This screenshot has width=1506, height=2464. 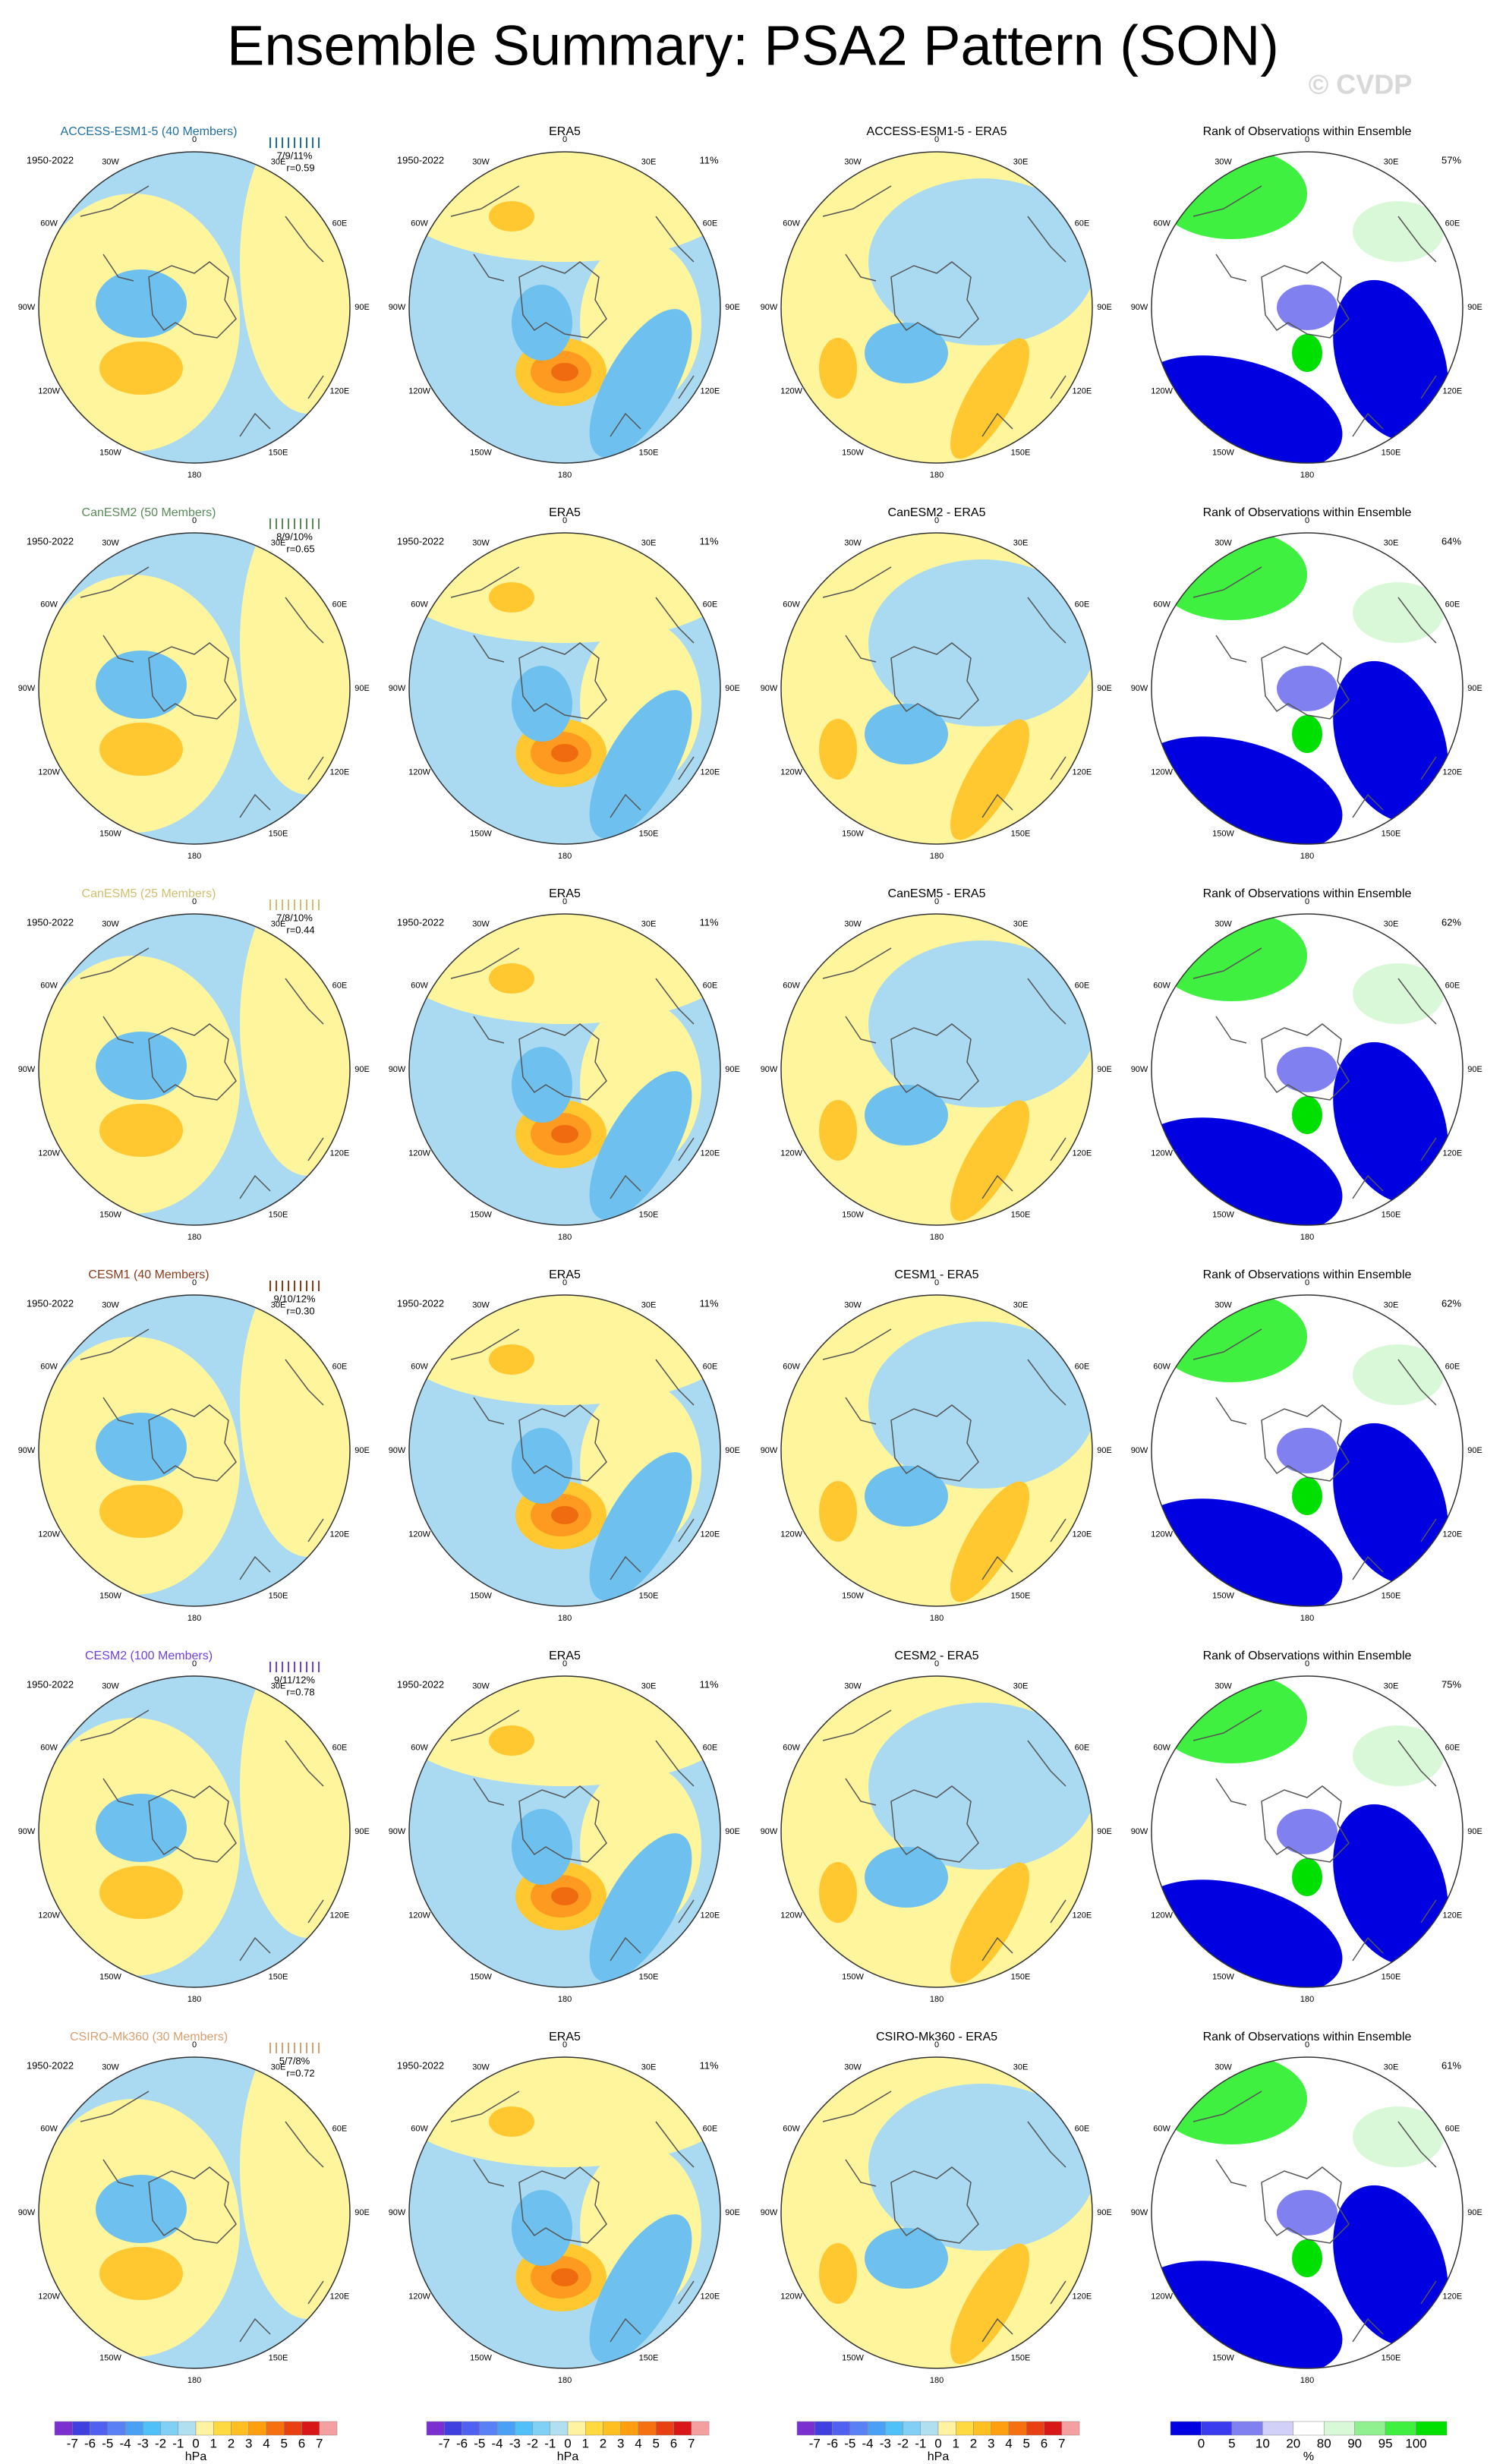 What do you see at coordinates (1293, 2443) in the screenshot?
I see `colorbar-tick-label: 20` at bounding box center [1293, 2443].